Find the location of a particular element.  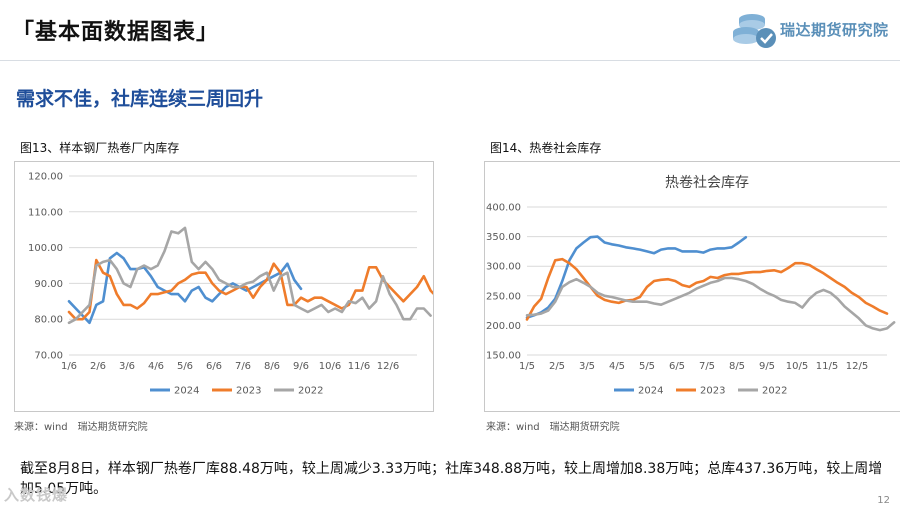

y-tick-label: 90.00 is located at coordinates (48, 284).